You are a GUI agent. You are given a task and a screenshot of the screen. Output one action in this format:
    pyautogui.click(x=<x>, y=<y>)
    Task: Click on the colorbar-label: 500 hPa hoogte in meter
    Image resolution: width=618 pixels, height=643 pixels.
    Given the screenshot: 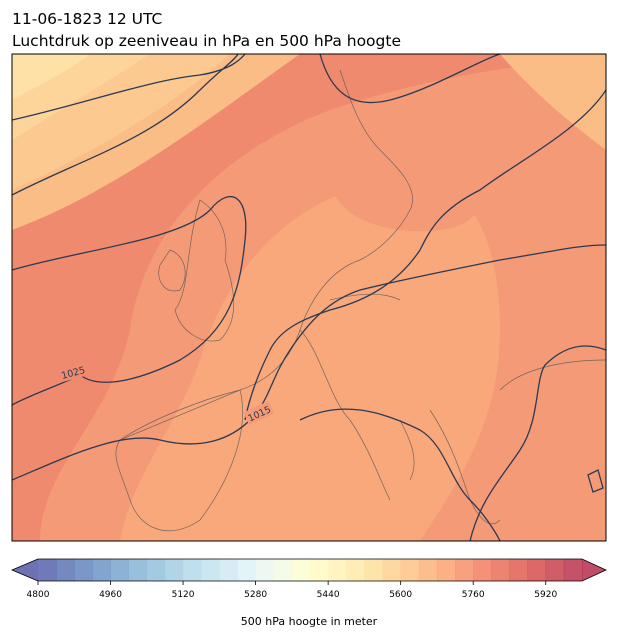 What is the action you would take?
    pyautogui.click(x=309, y=621)
    